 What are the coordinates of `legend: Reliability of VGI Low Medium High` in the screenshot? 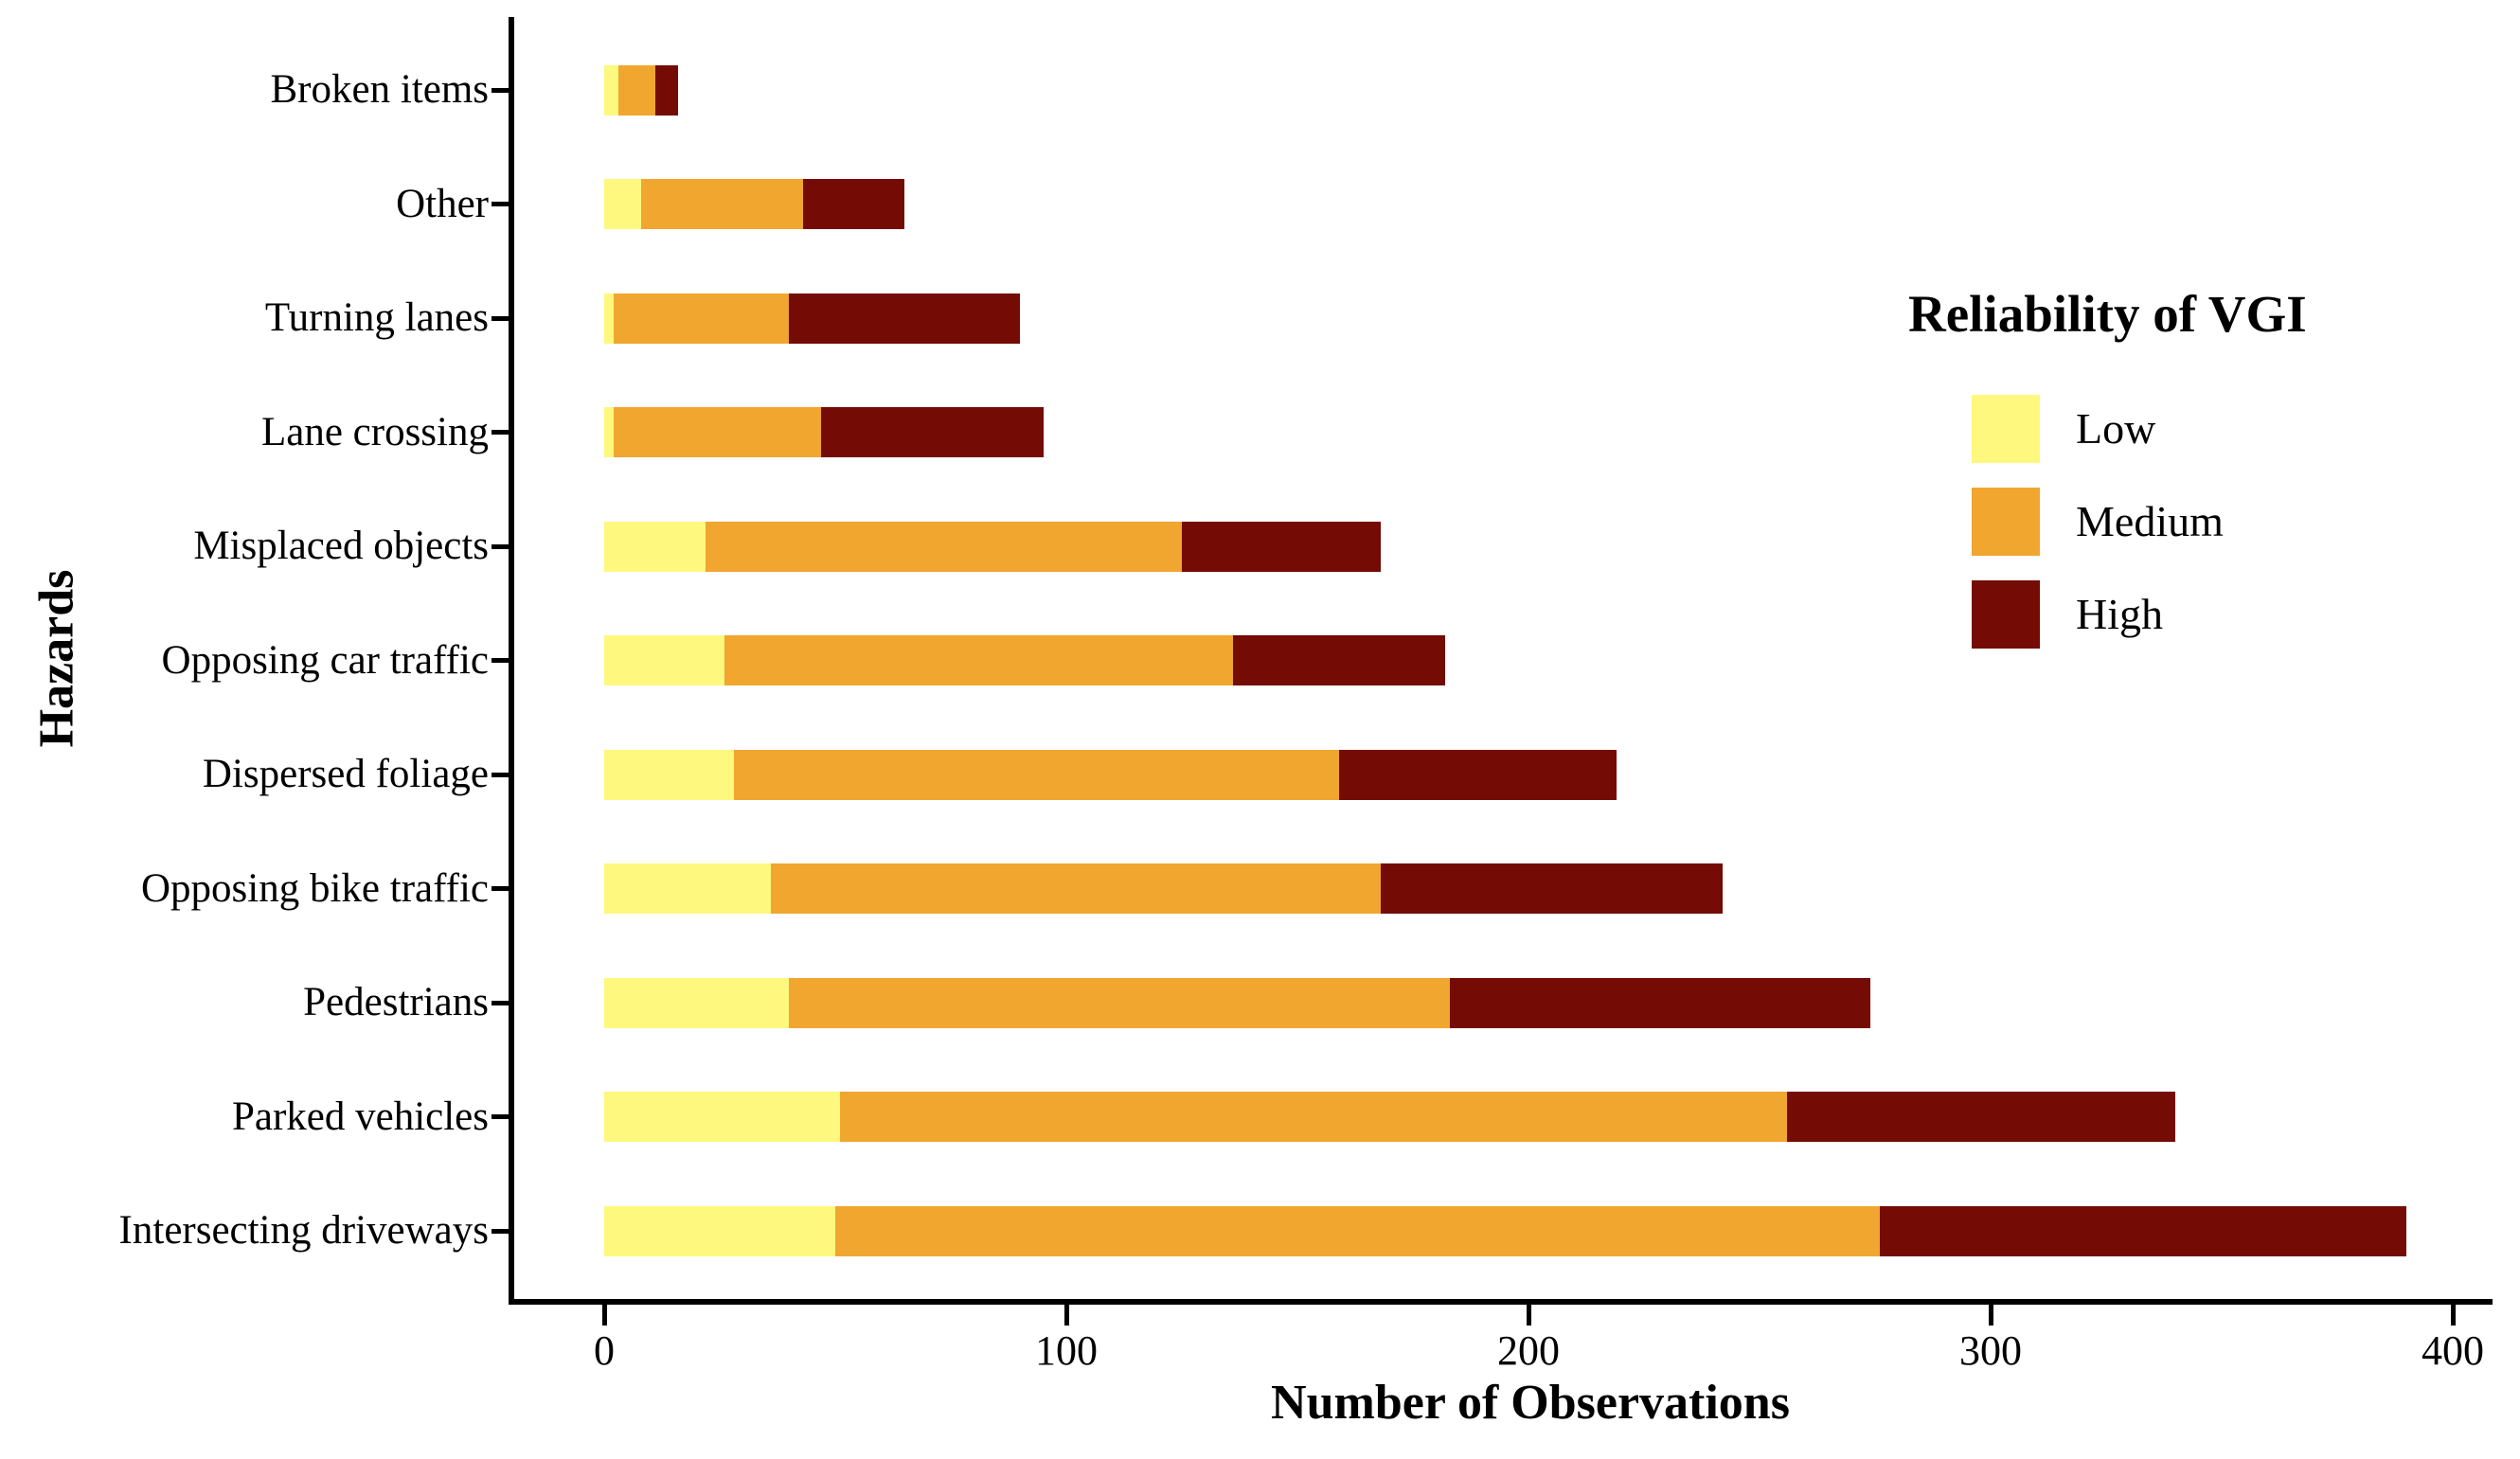 It's located at (2211, 473).